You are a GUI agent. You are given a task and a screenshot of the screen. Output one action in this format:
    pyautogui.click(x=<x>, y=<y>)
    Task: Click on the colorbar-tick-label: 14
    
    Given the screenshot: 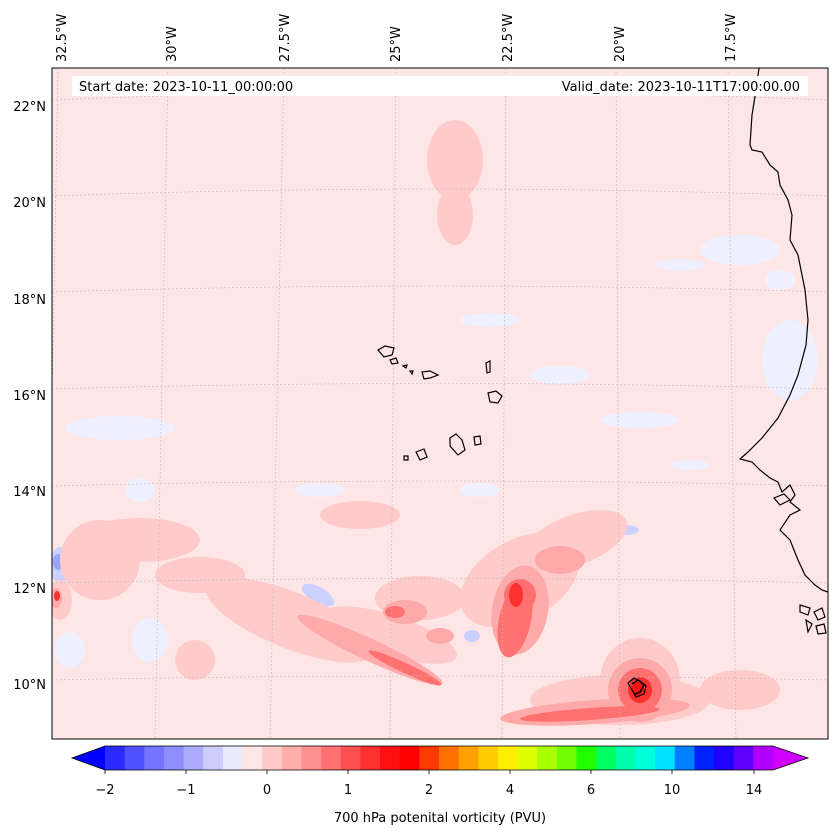 What is the action you would take?
    pyautogui.click(x=754, y=790)
    